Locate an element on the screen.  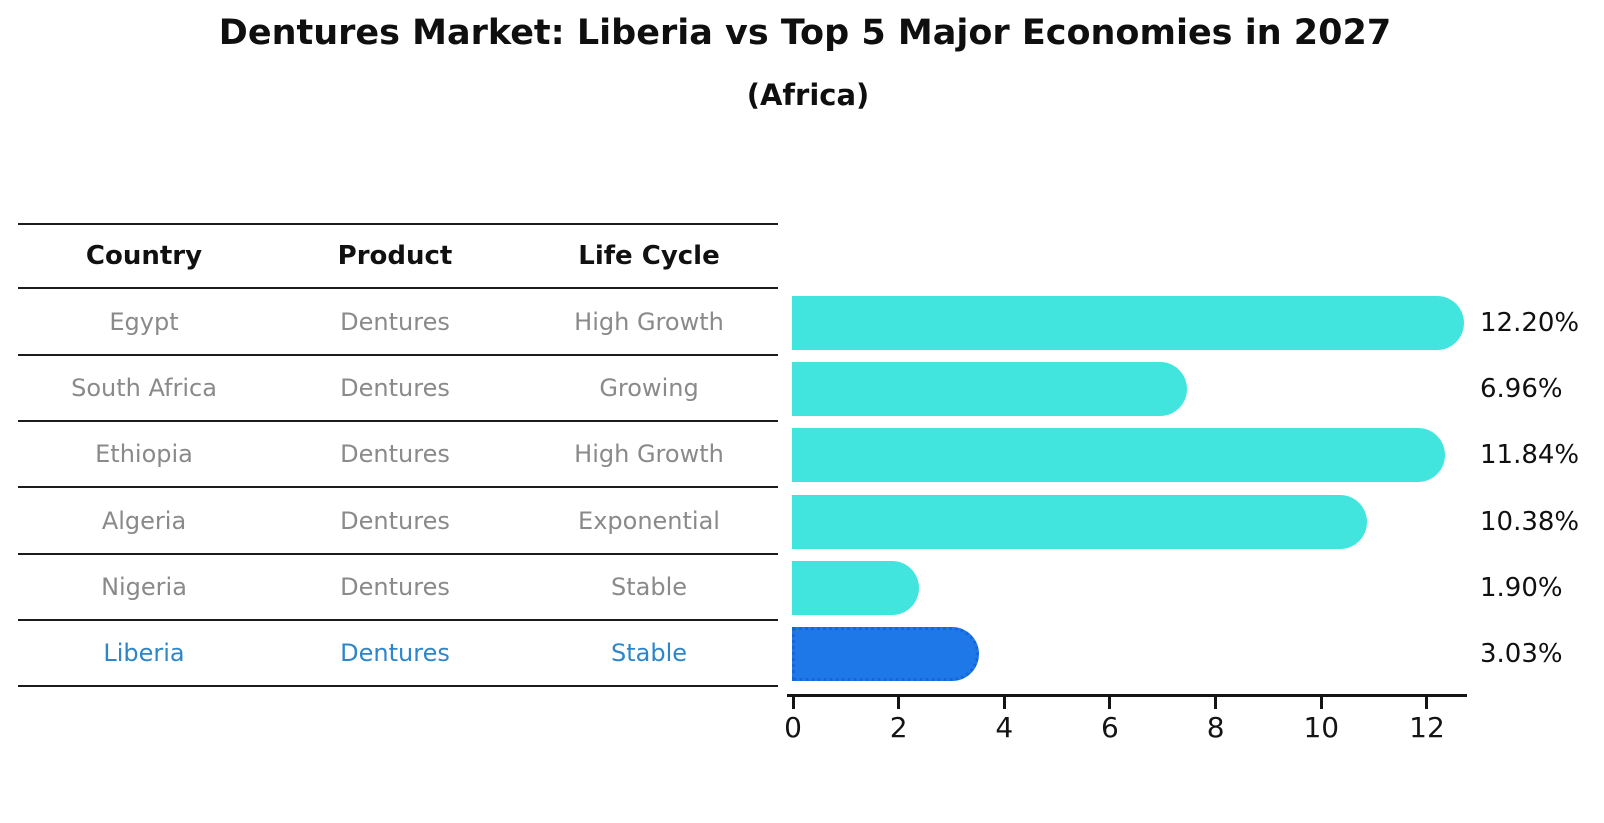
bar-ethiopia is located at coordinates (1118, 455).